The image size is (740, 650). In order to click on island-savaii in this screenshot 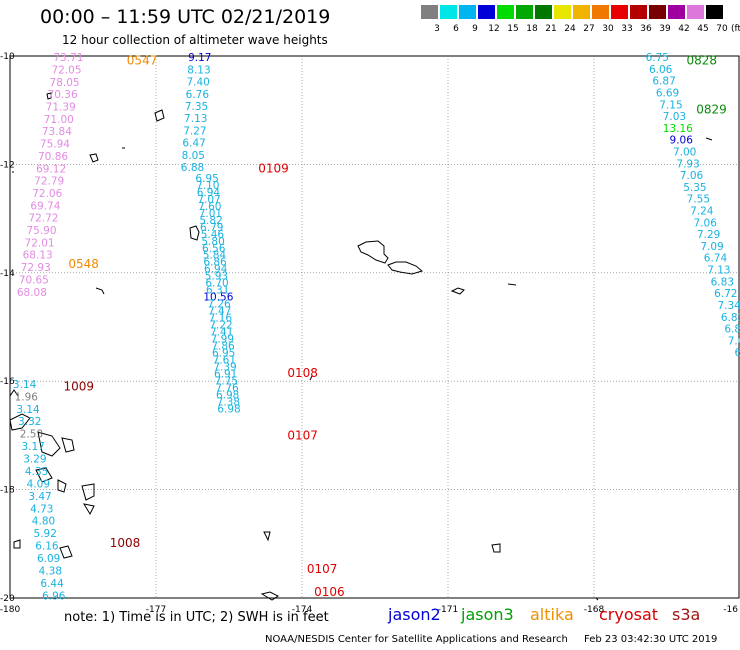, I will do `click(373, 252)`.